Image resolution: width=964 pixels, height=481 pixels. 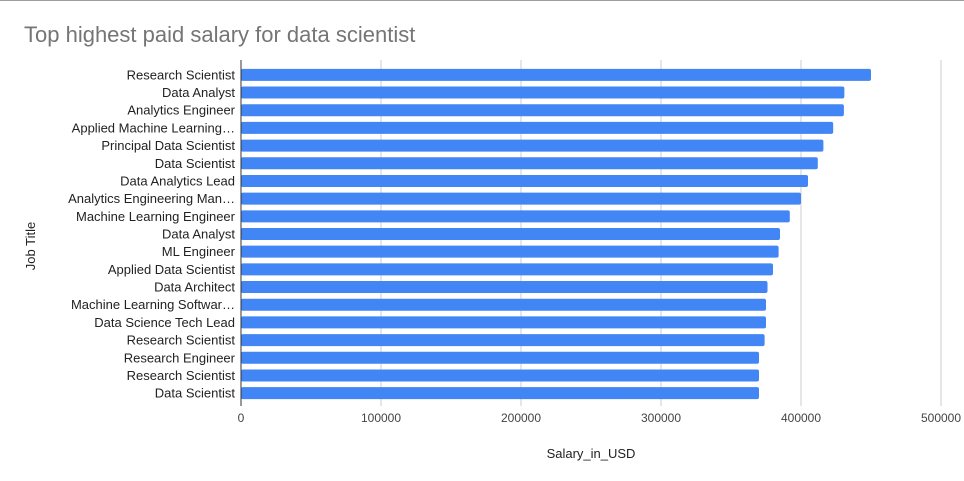 I want to click on x-tick-label: 100000, so click(x=381, y=418).